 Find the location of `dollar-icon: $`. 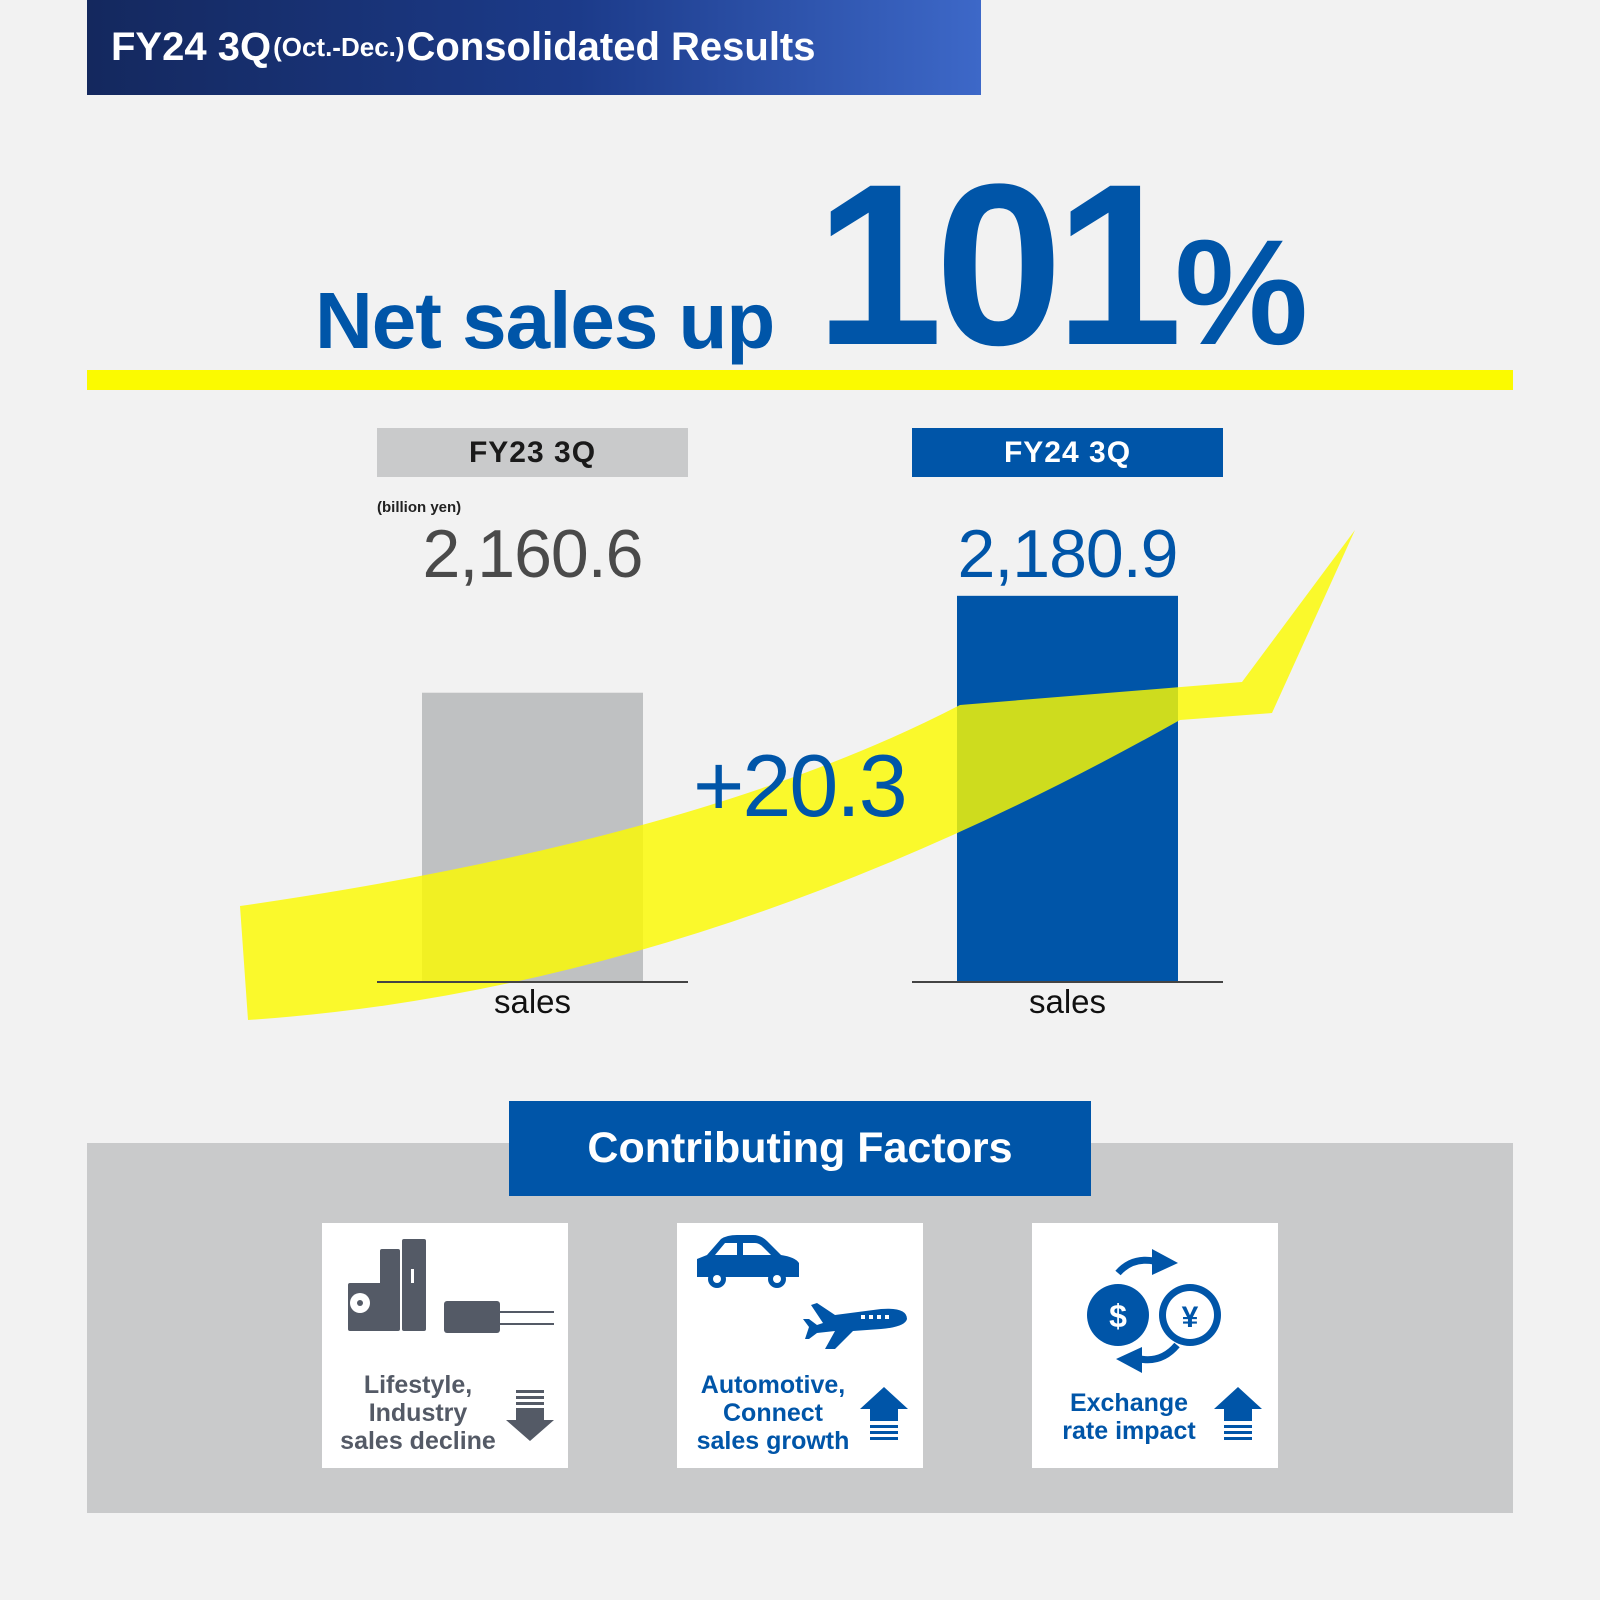

dollar-icon: $ is located at coordinates (1118, 1315).